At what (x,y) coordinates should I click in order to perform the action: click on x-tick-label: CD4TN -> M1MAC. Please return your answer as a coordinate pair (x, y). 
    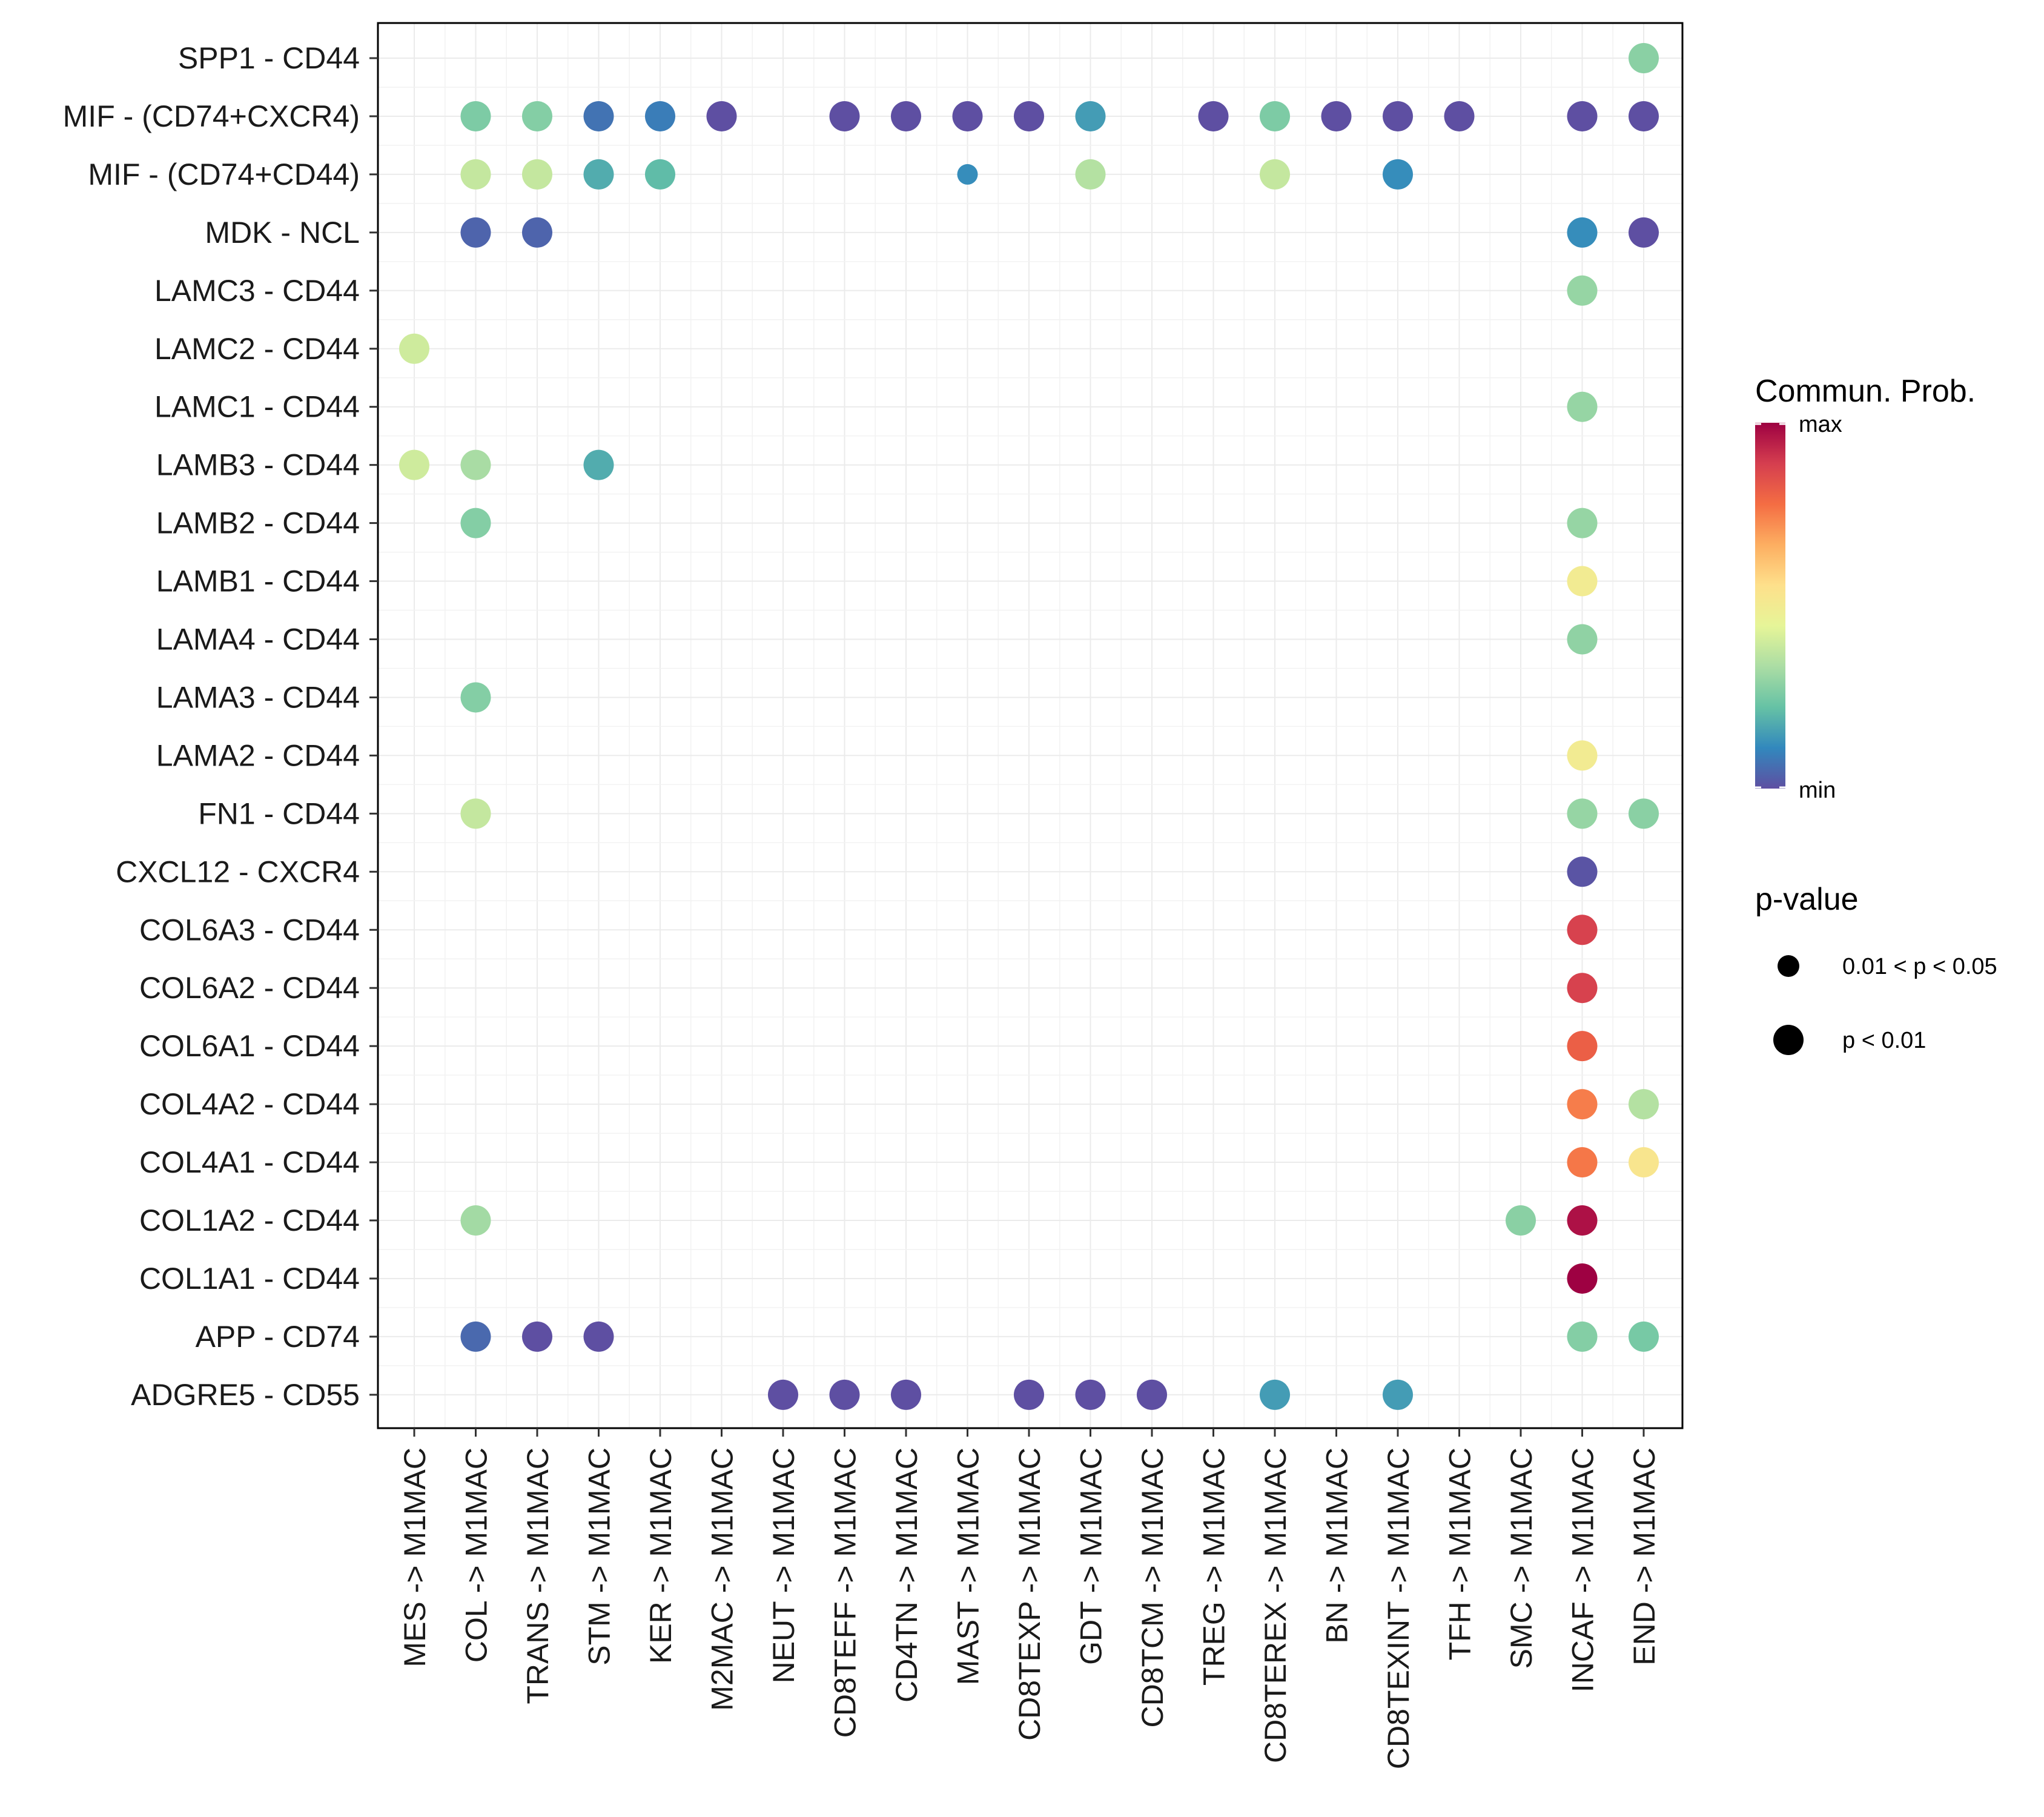
    Looking at the image, I should click on (907, 1575).